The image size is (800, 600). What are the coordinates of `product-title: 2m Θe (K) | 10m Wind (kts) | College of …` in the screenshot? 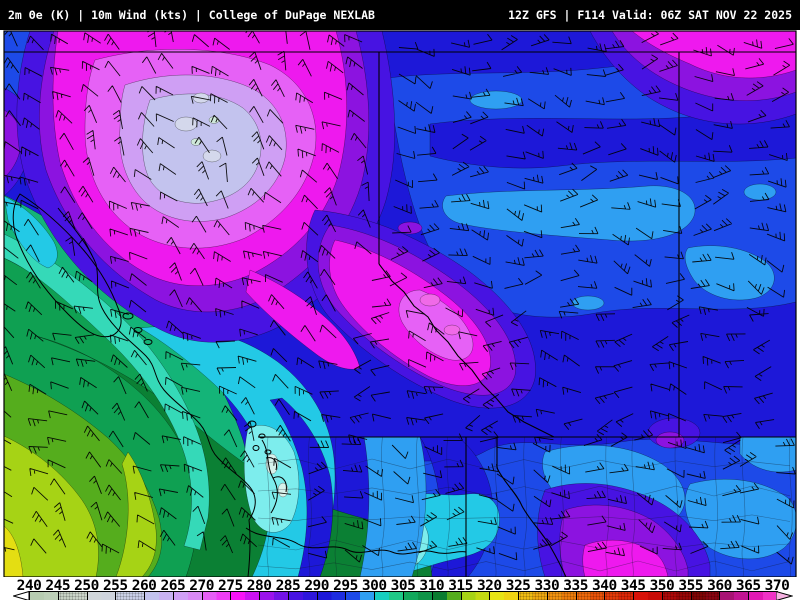 It's located at (191, 15).